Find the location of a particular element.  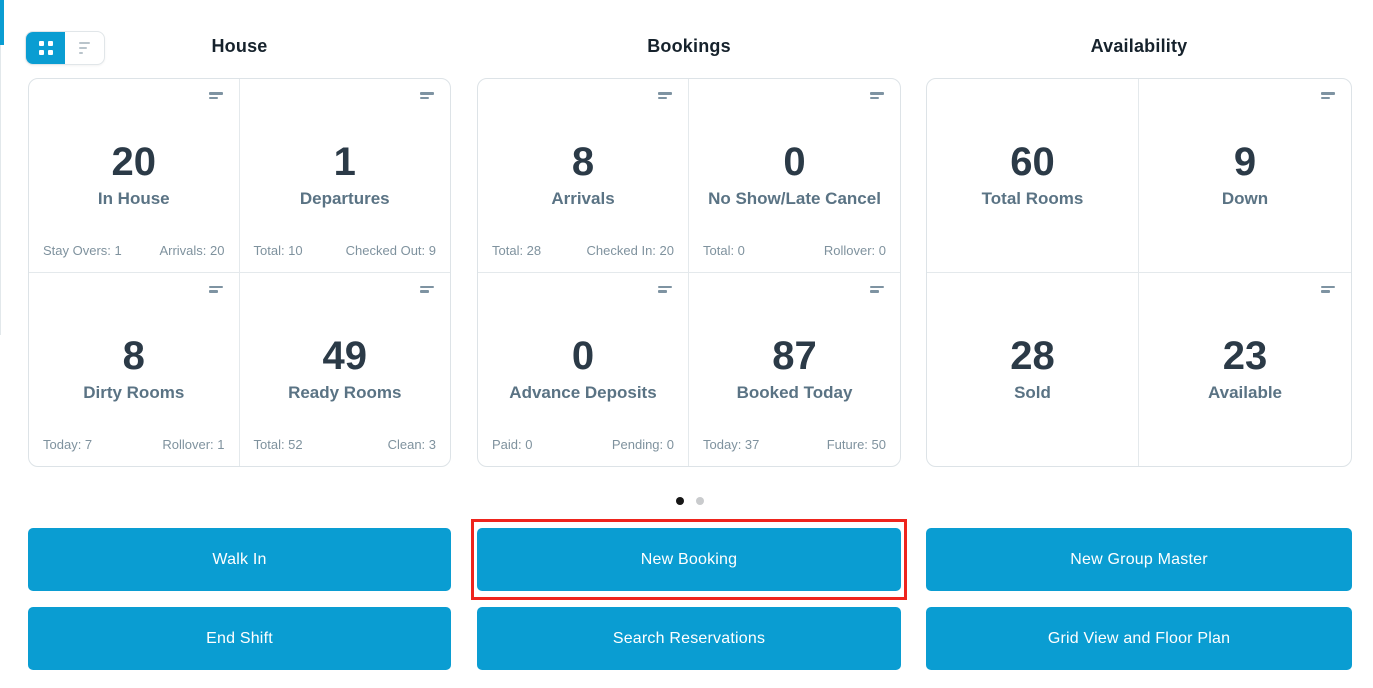

list-view-button is located at coordinates (84, 48).